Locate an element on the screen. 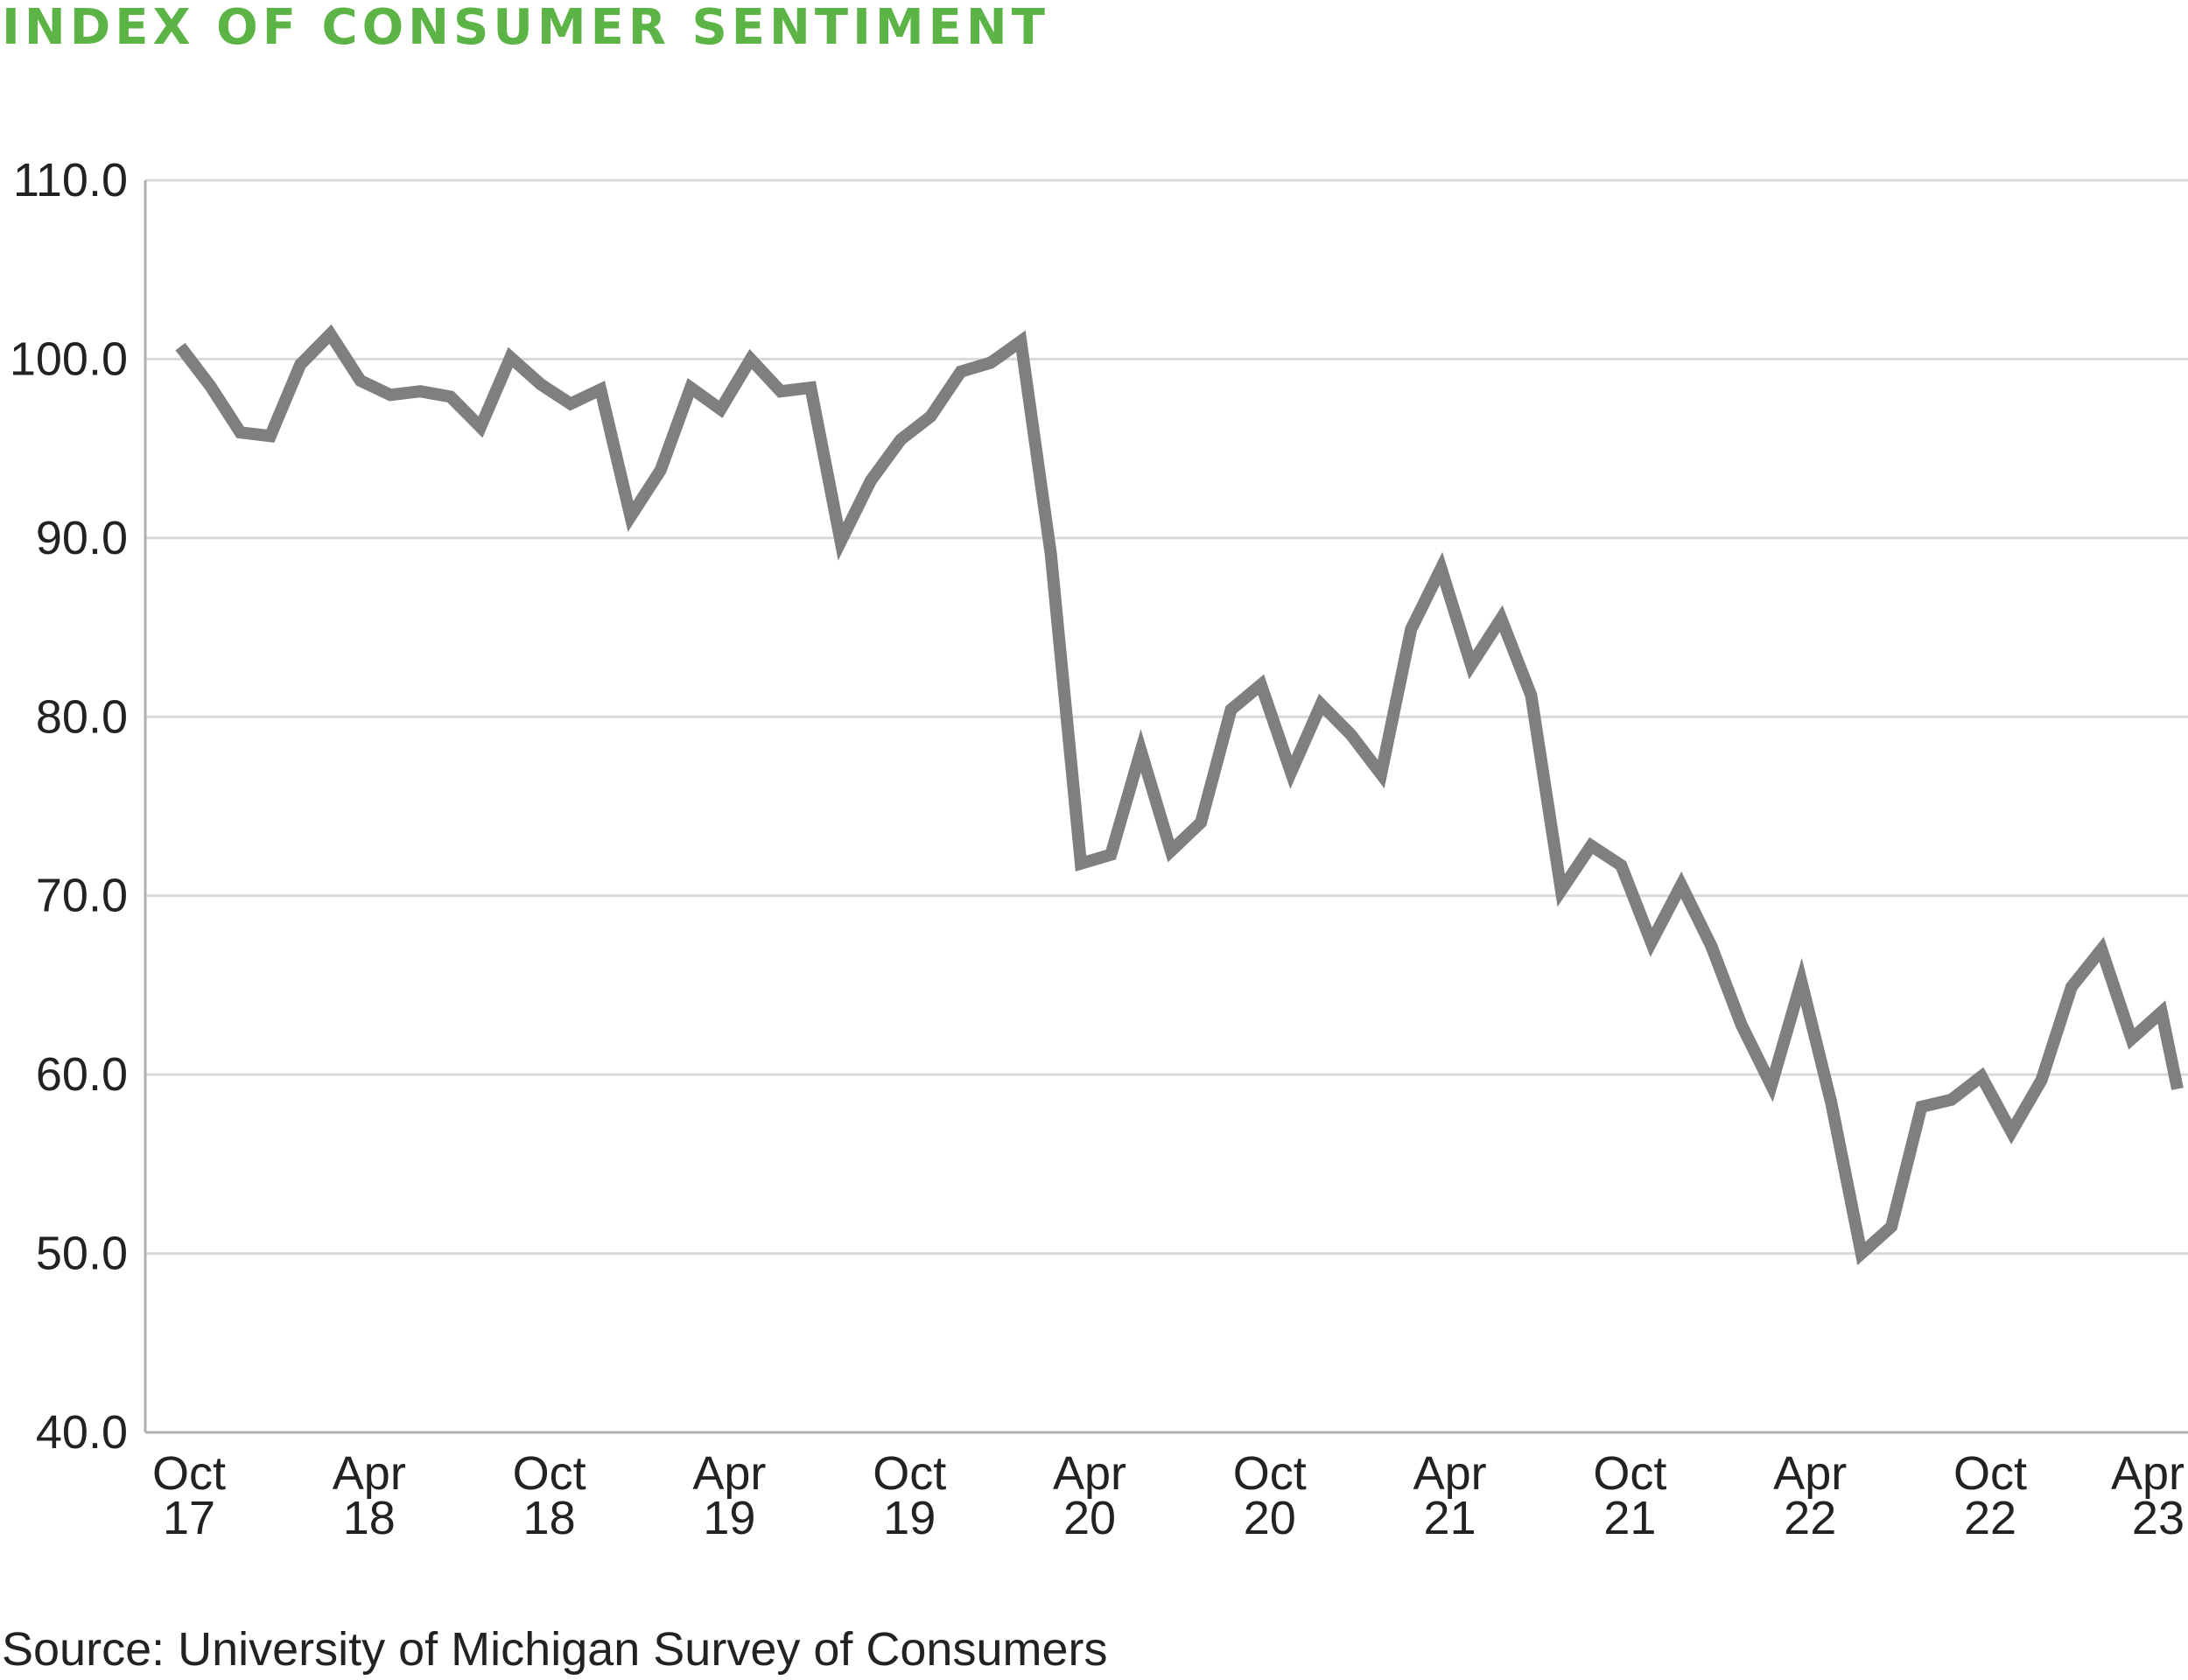 The height and width of the screenshot is (1680, 2188). y-tick-label: 100.0 is located at coordinates (69, 358).